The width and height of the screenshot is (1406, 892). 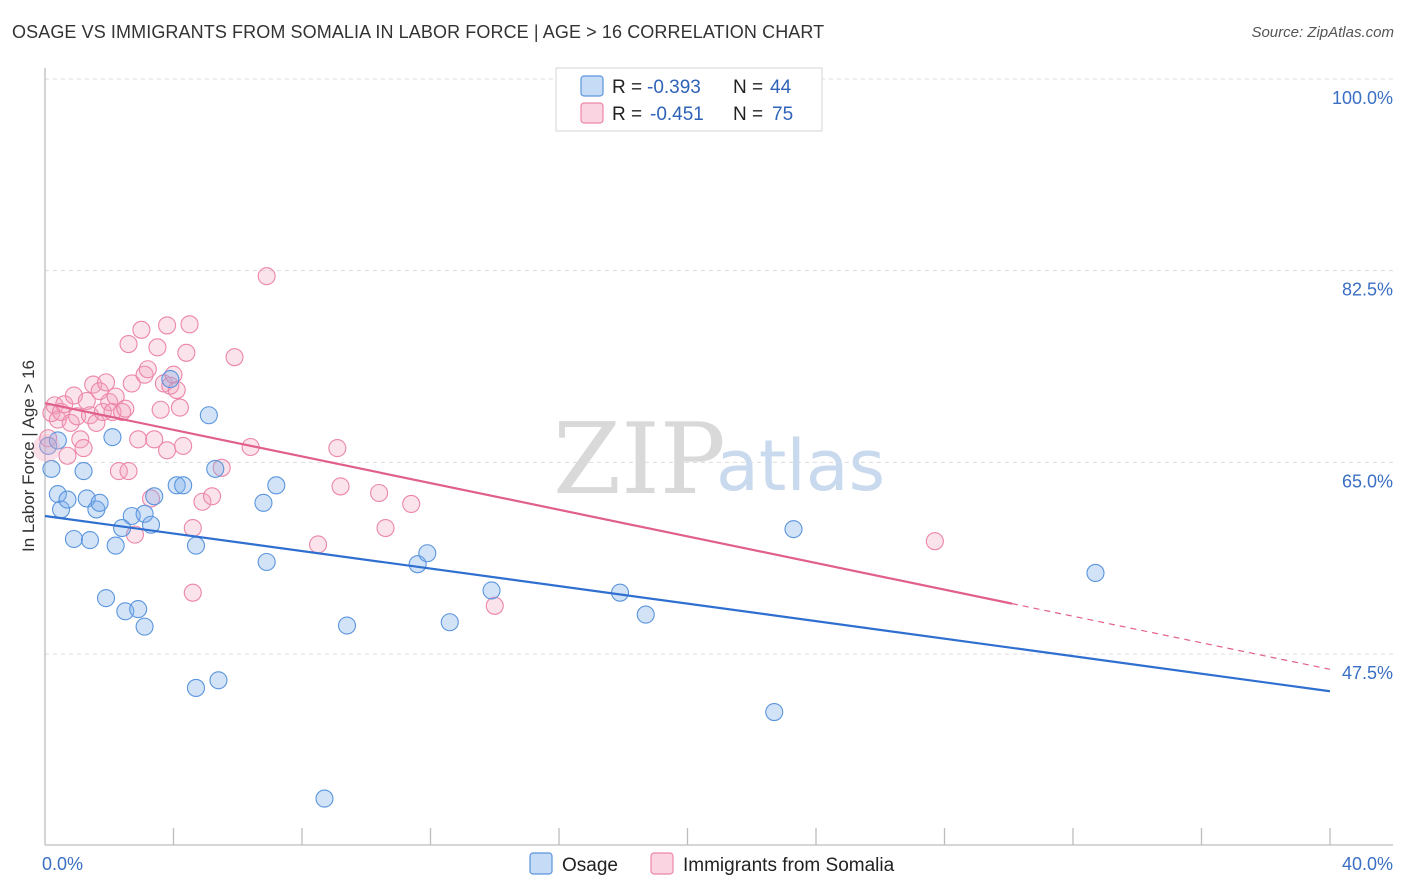 I want to click on watermark-atlas: atlas, so click(x=800, y=466).